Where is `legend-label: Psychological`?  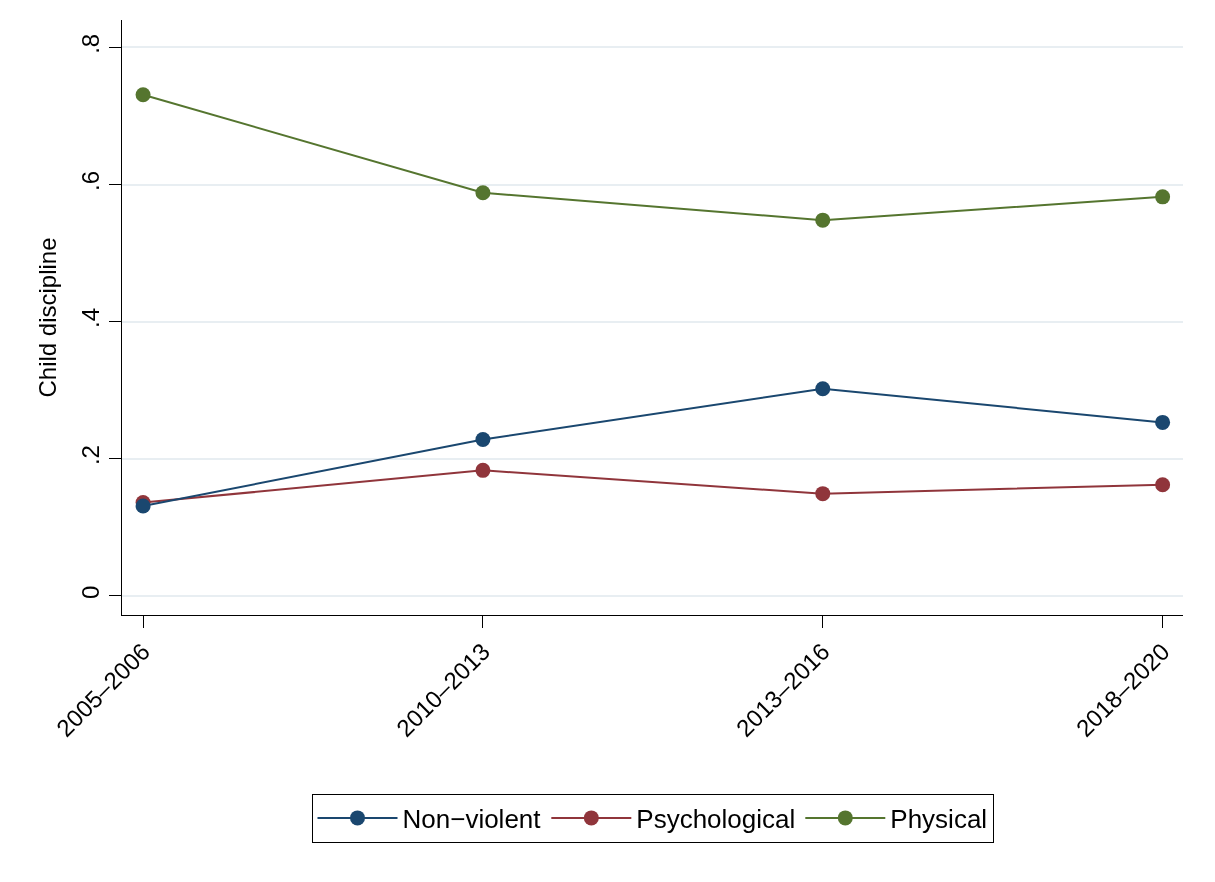
legend-label: Psychological is located at coordinates (716, 819).